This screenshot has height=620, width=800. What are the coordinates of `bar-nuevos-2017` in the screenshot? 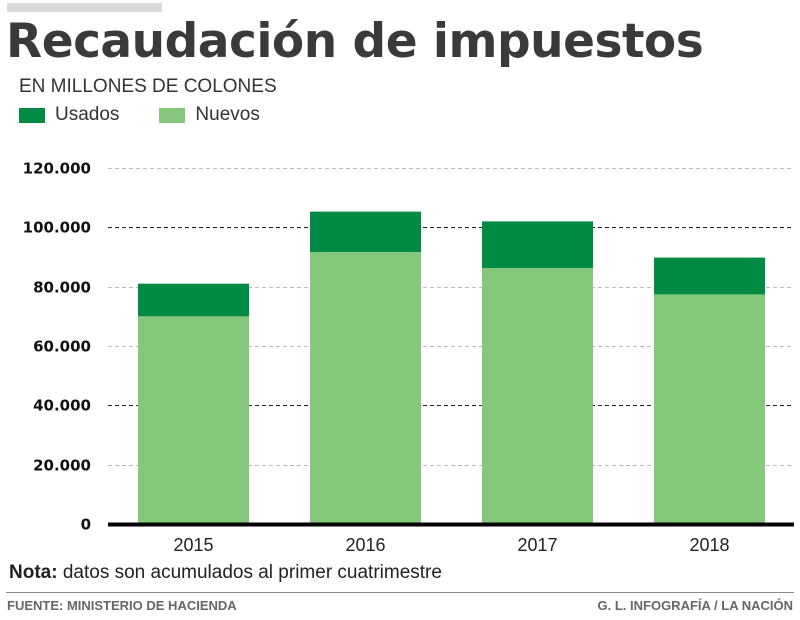 It's located at (537, 395).